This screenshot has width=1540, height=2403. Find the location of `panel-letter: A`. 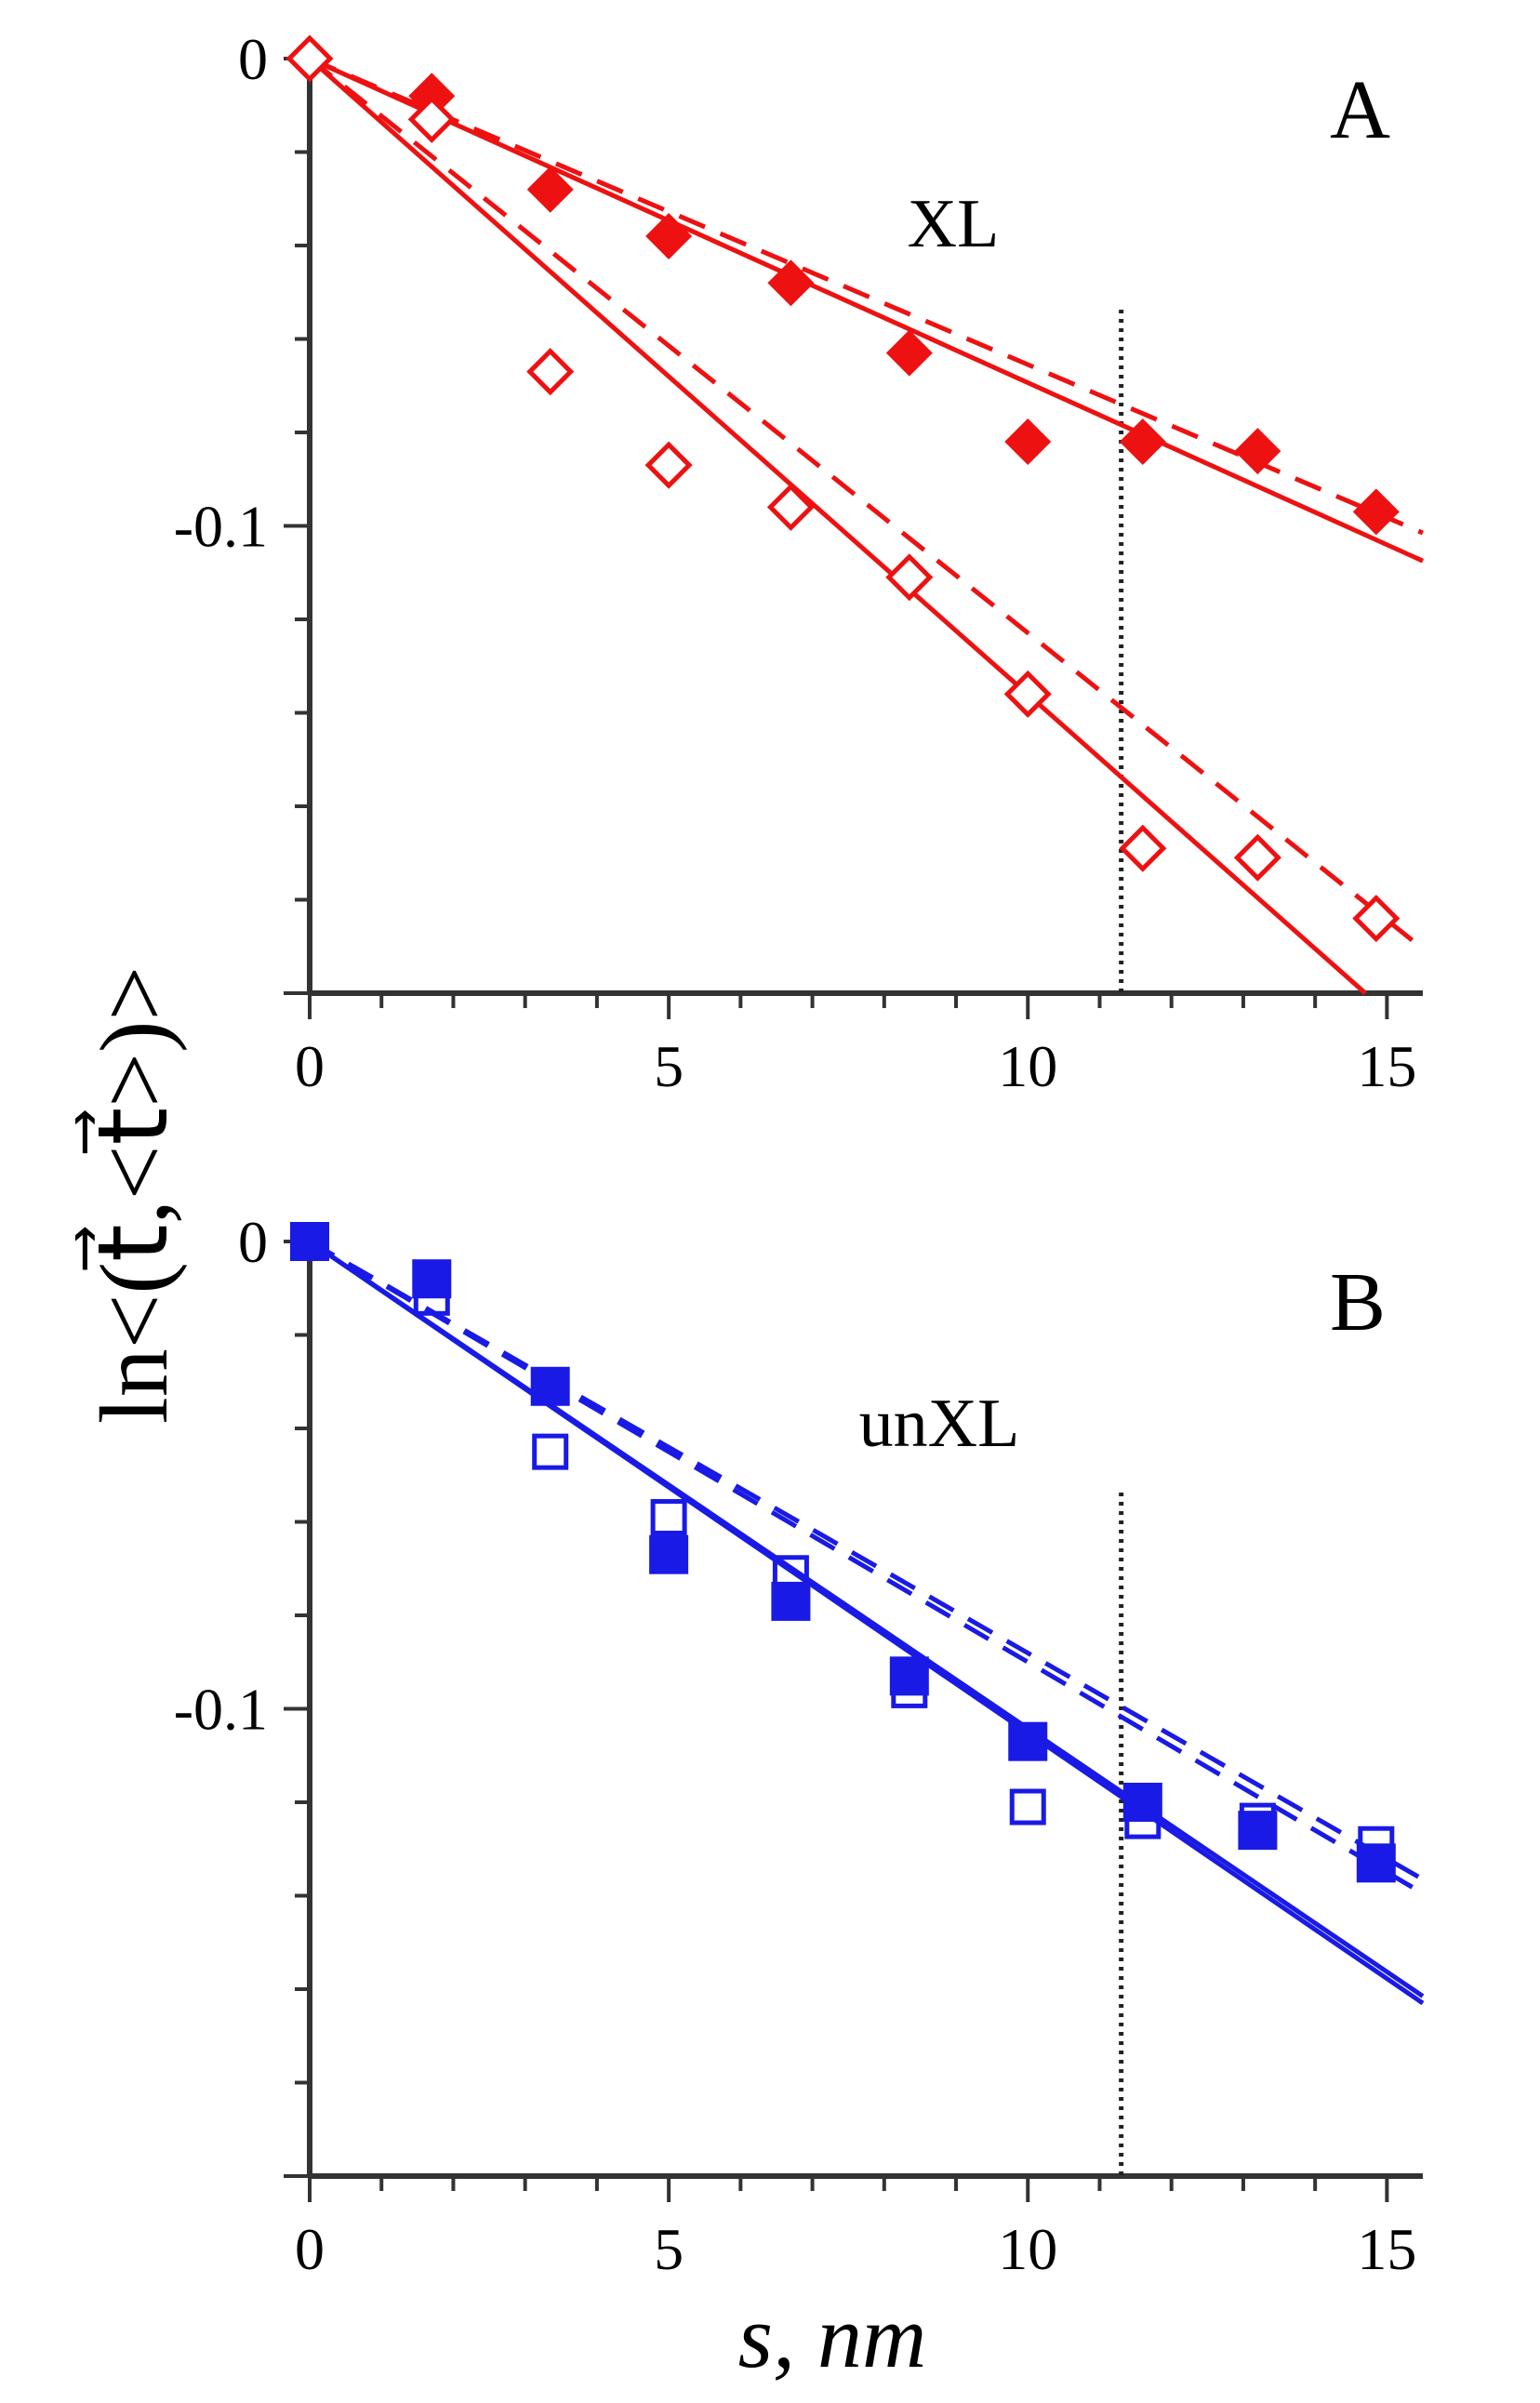

panel-letter: A is located at coordinates (1360, 110).